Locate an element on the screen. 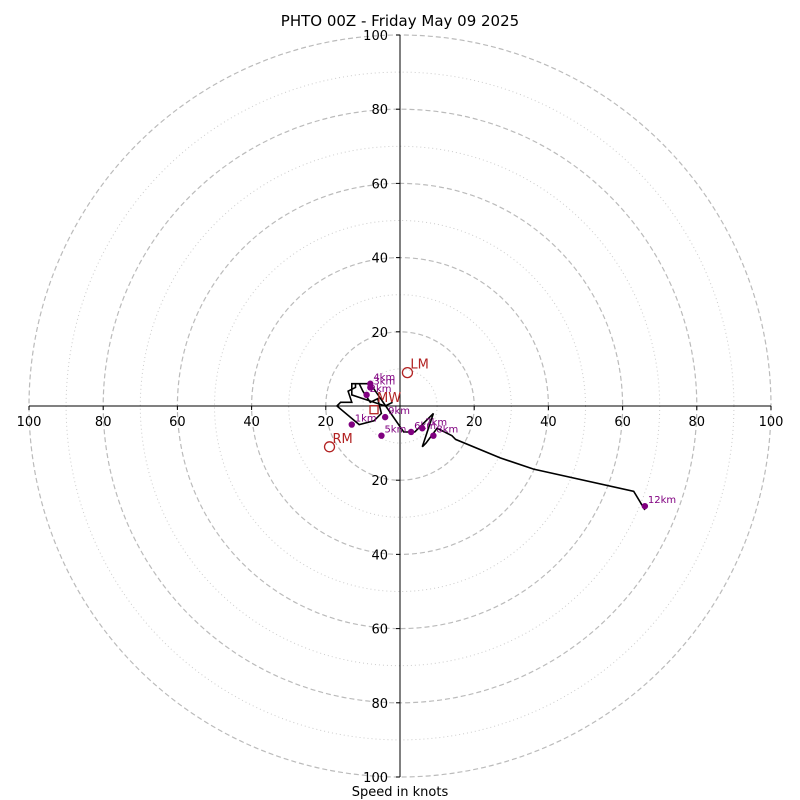 Image resolution: width=800 pixels, height=800 pixels. chart-title: PHTO 00Z - Friday May 09 2025 is located at coordinates (400, 21).